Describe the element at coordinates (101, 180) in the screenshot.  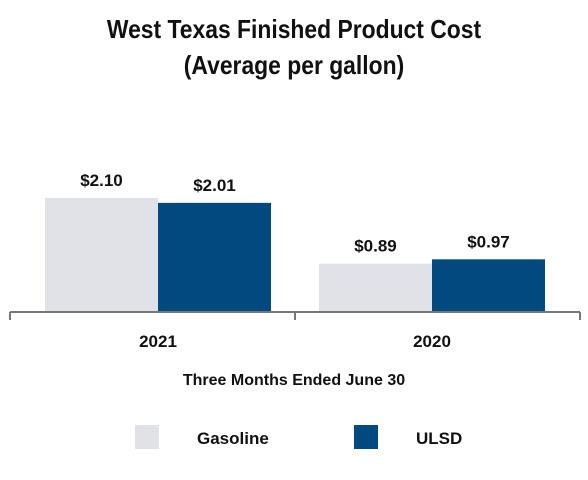
I see `data-label: $2.10` at that location.